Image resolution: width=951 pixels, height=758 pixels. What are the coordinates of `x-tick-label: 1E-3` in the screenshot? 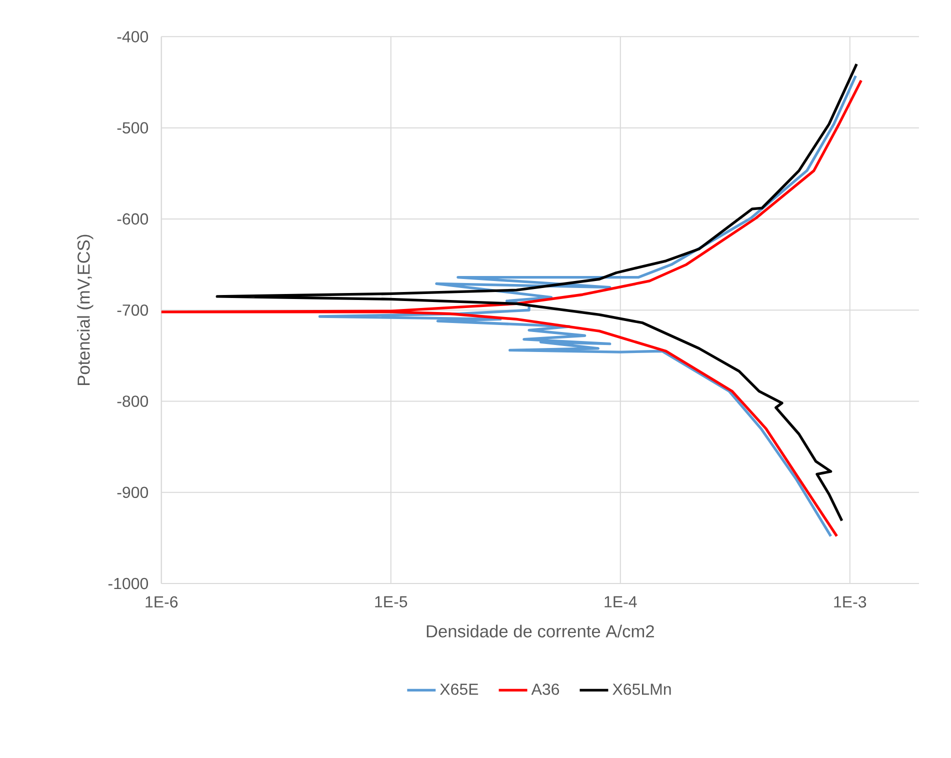 It's located at (850, 602).